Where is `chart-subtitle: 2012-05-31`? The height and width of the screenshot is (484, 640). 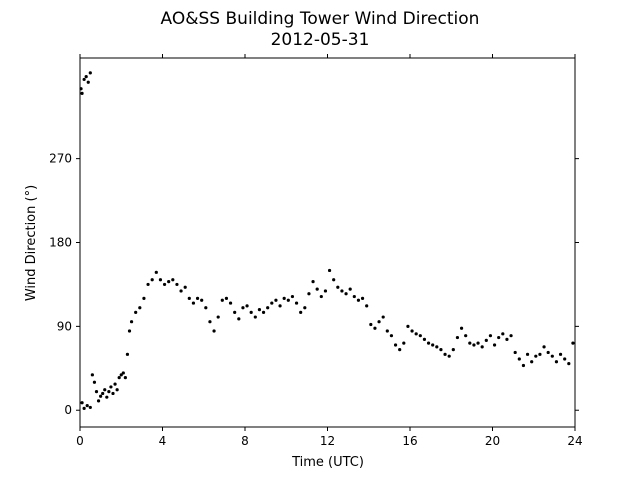
chart-subtitle: 2012-05-31 is located at coordinates (320, 40).